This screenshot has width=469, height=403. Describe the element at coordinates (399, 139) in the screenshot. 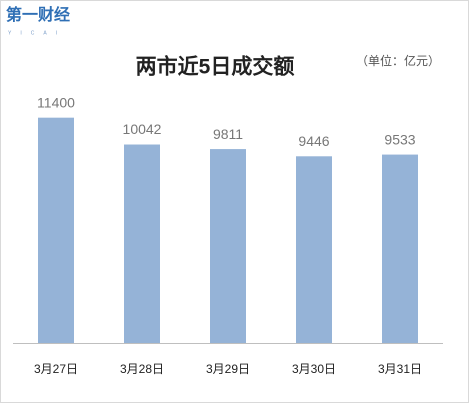

I see `value-label: 9533` at that location.